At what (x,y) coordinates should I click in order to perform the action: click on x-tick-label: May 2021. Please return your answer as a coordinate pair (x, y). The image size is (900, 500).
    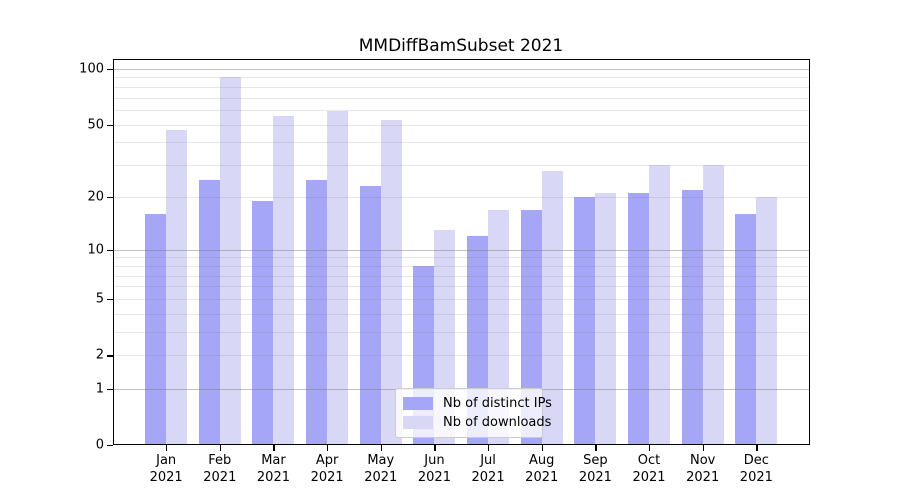
    Looking at the image, I should click on (381, 469).